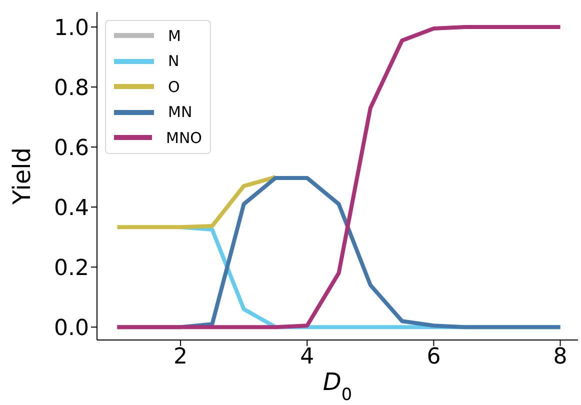 This screenshot has height=405, width=581. Describe the element at coordinates (184, 137) in the screenshot. I see `legend-label: MNO` at that location.